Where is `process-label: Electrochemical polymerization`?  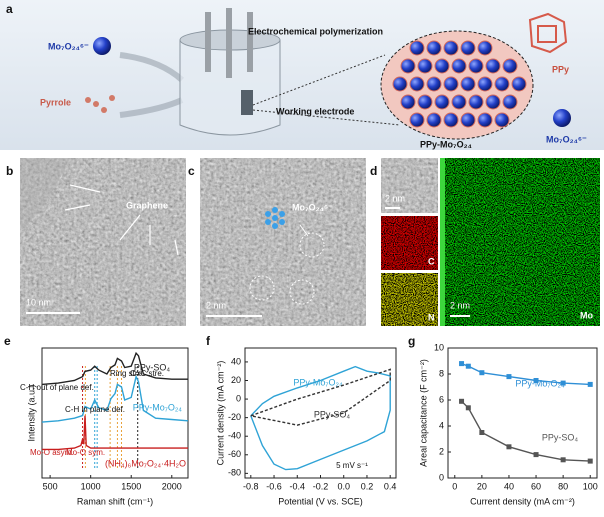
process-label: Electrochemical polymerization is located at coordinates (315, 31).